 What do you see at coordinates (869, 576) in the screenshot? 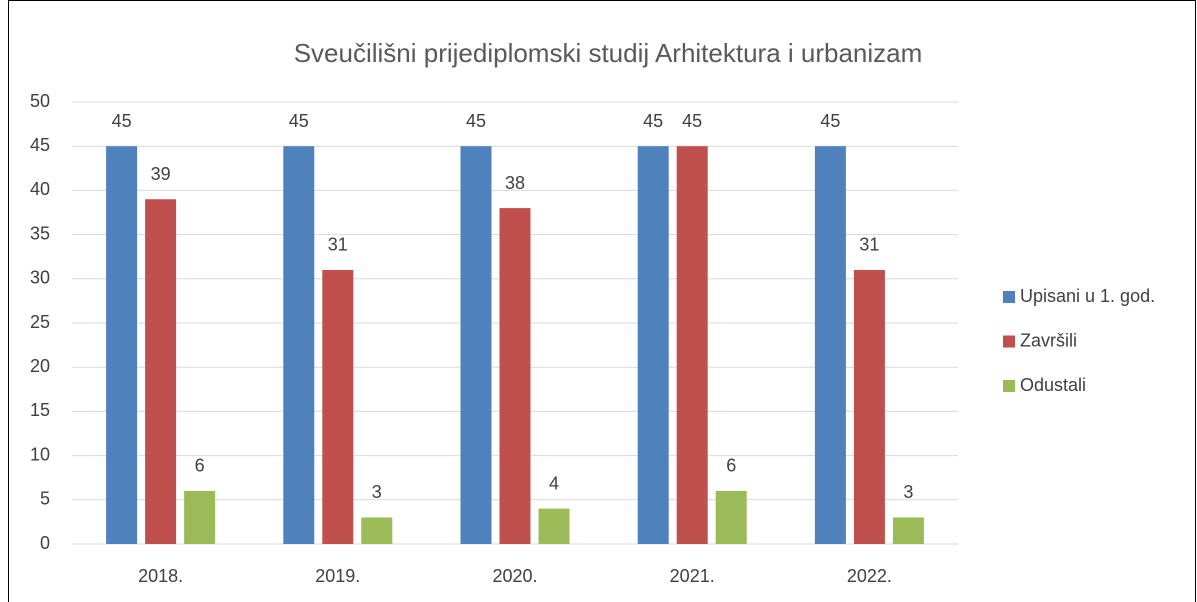
I see `x-tick-label: 2022.` at bounding box center [869, 576].